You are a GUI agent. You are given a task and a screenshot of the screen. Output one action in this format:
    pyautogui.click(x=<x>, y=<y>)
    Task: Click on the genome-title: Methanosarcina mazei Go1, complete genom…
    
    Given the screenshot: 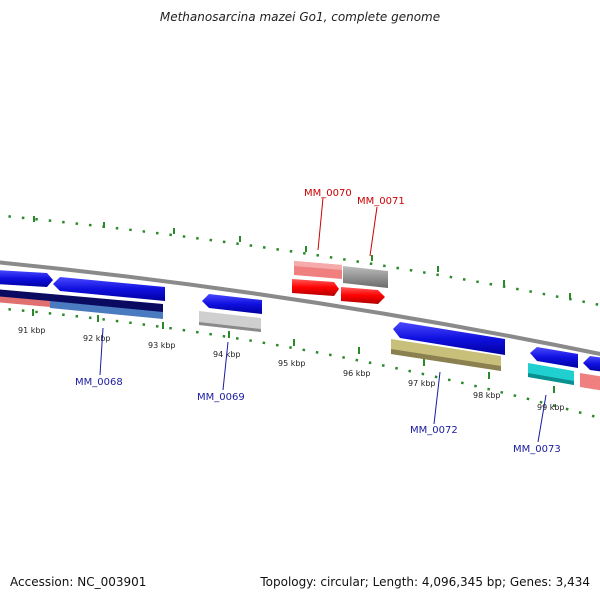 What is the action you would take?
    pyautogui.click(x=300, y=17)
    